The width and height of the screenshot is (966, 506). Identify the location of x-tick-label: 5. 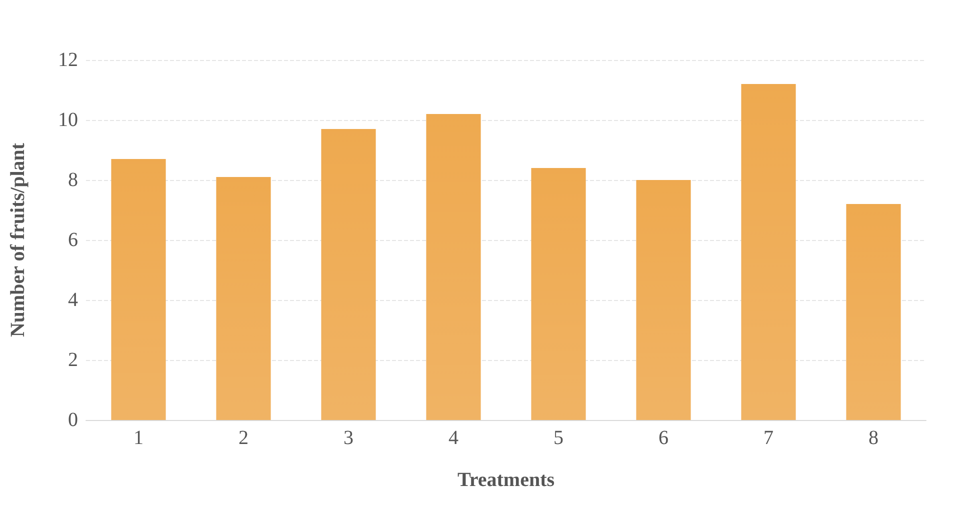
(559, 438).